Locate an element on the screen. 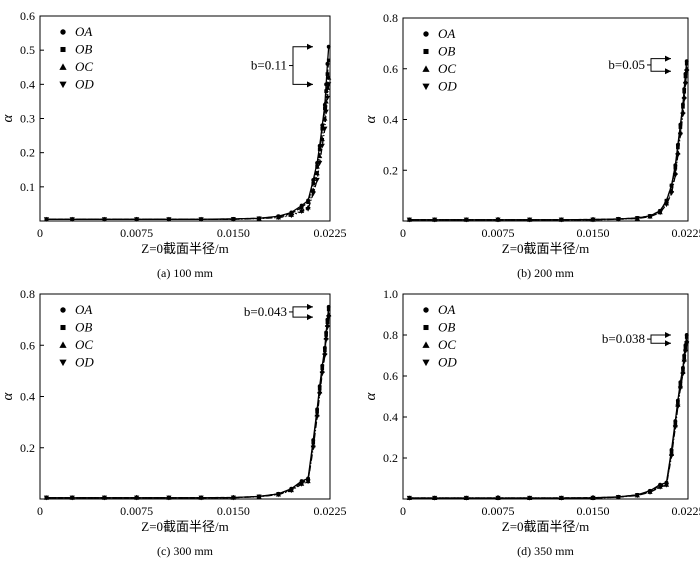 The width and height of the screenshot is (700, 565). panel-caption: (a) 100 mm is located at coordinates (185, 273).